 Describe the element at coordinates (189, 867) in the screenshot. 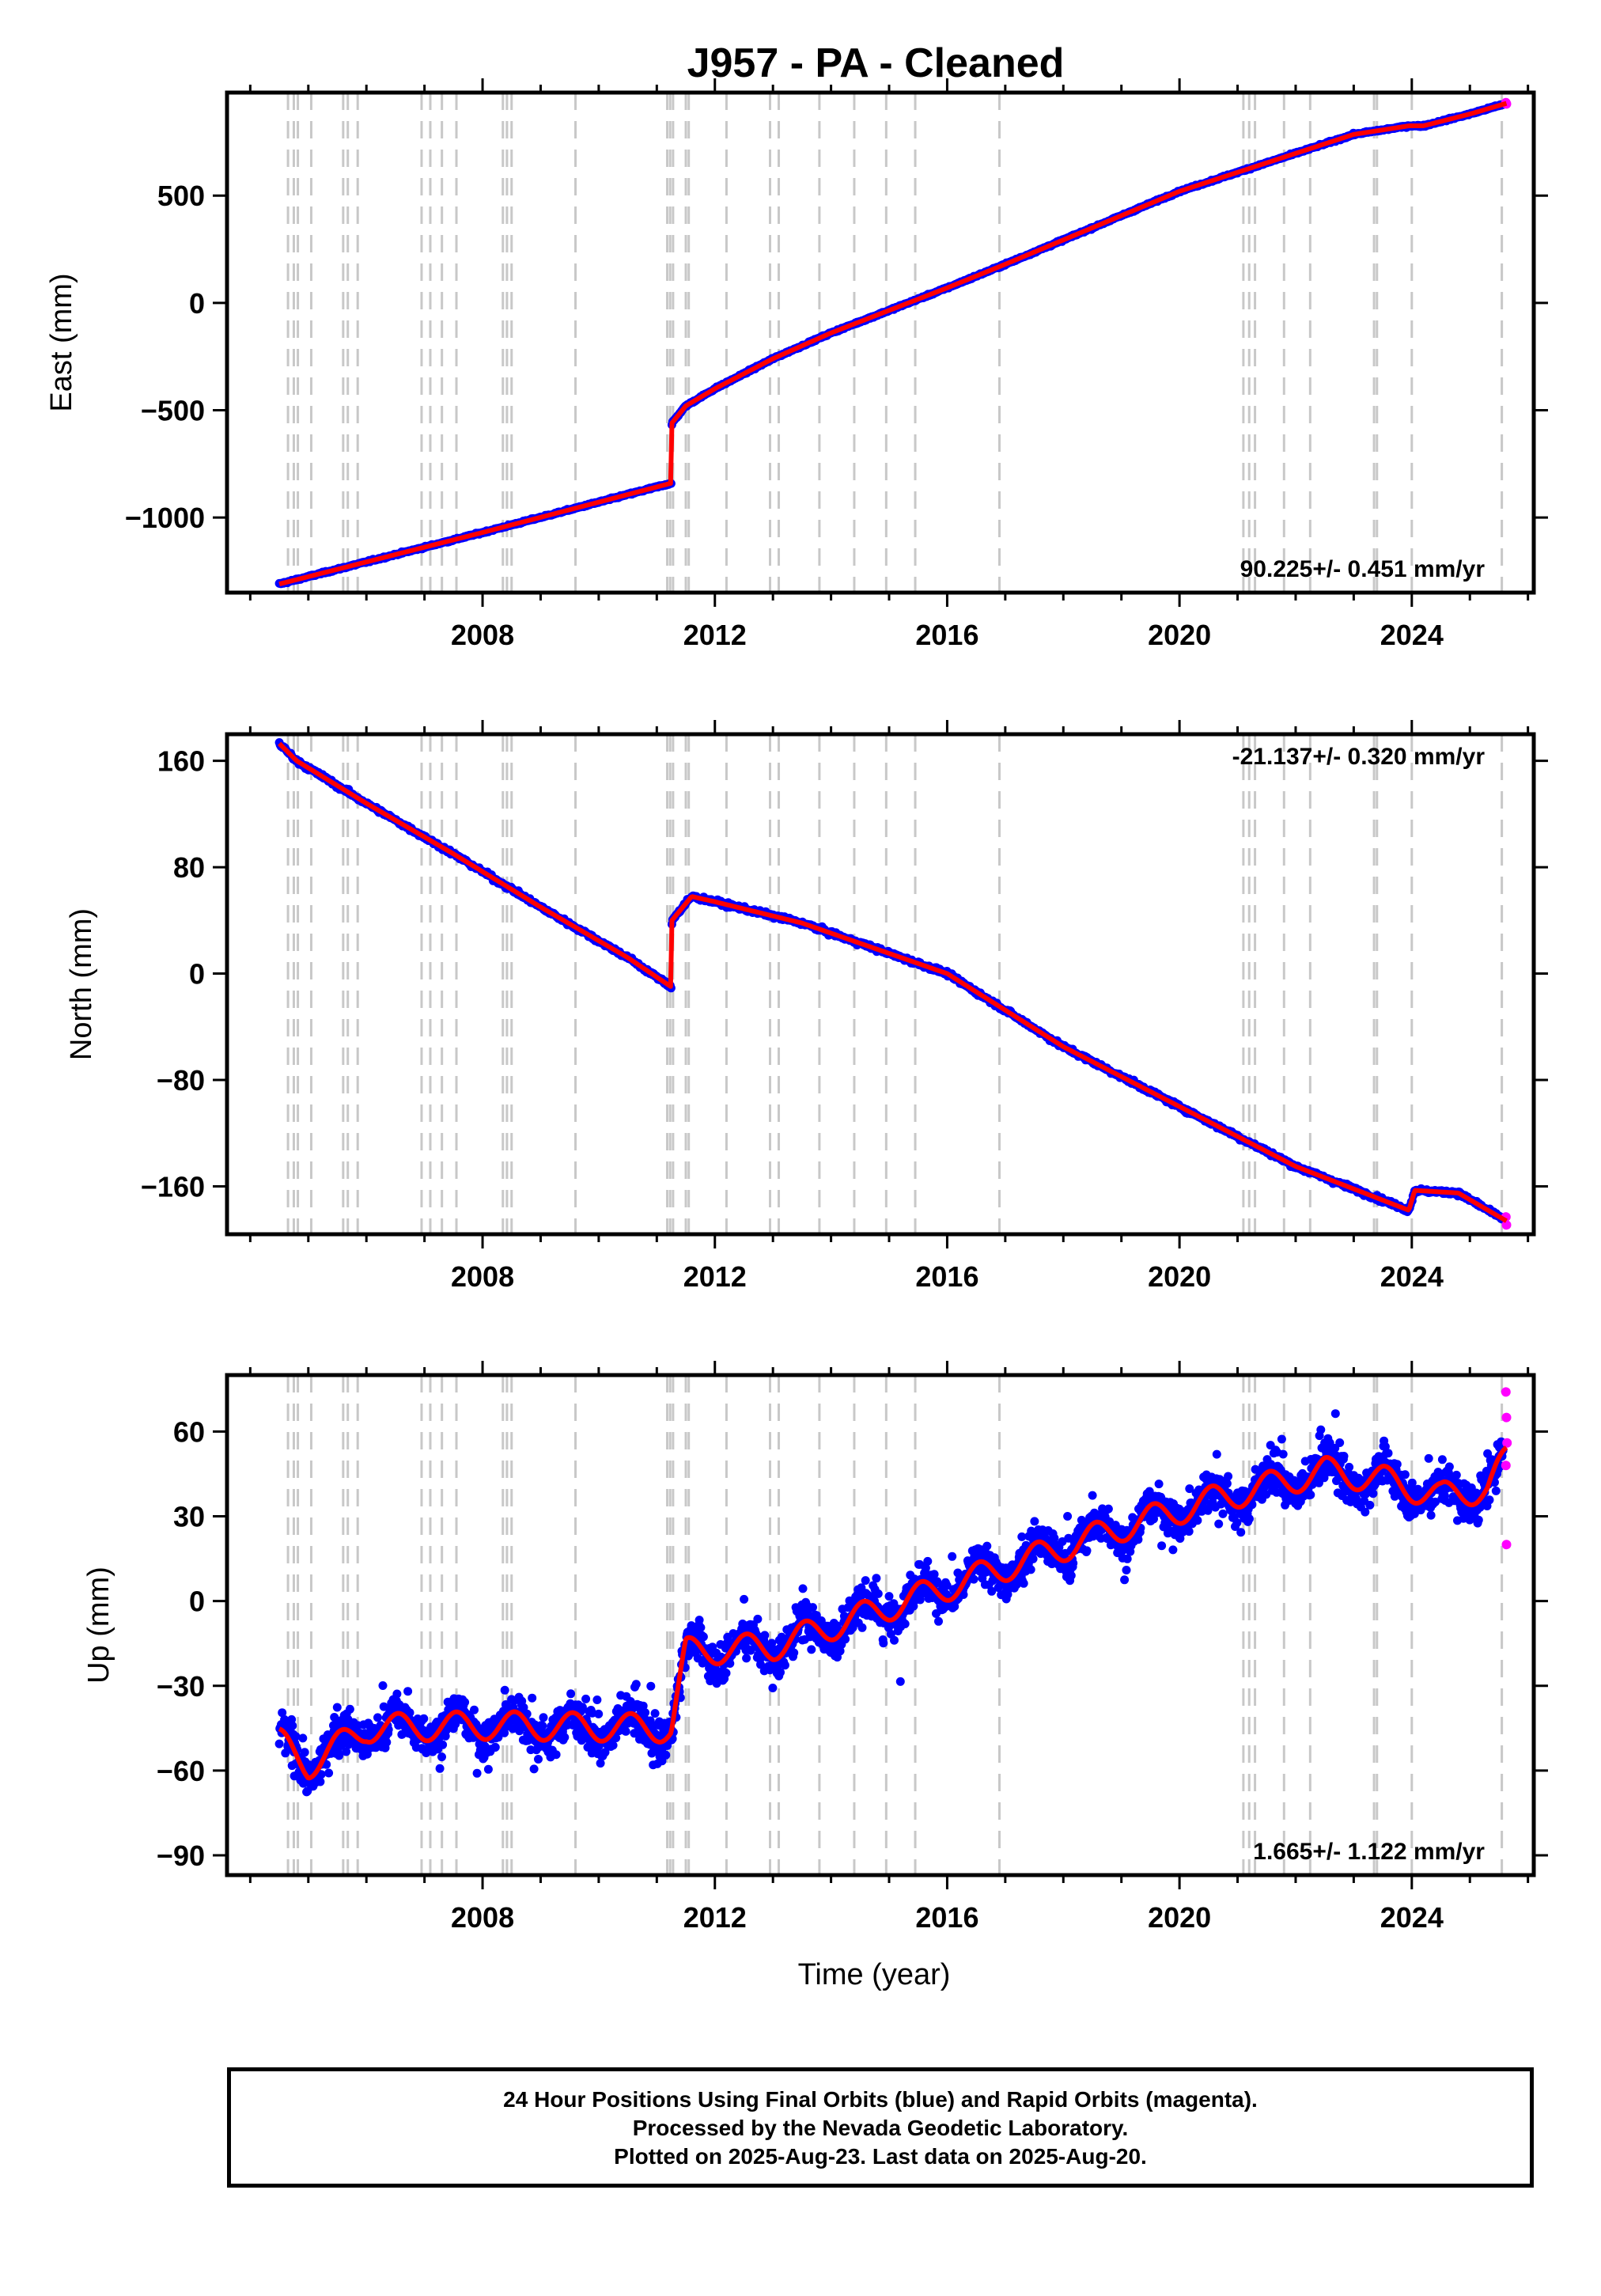

I see `y-tick-label: 80` at that location.